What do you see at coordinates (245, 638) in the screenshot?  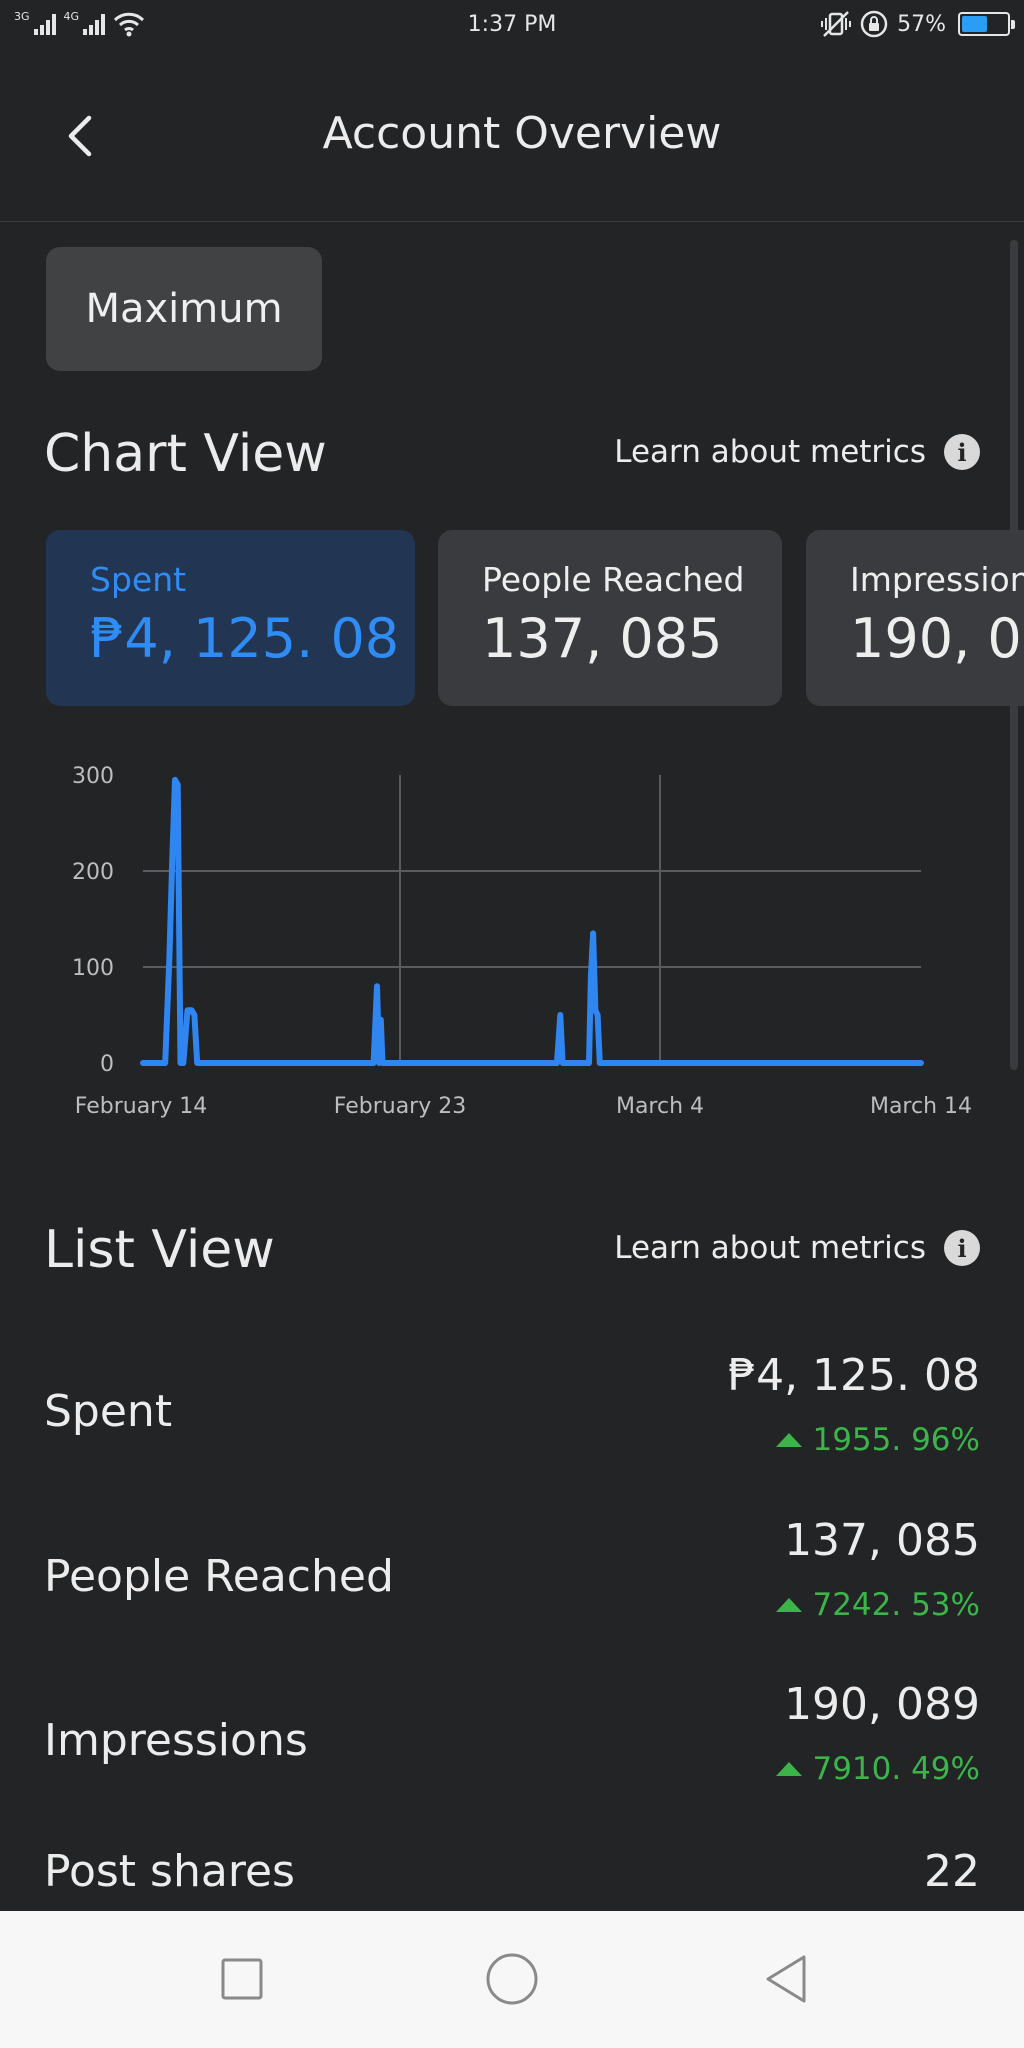 I see `metric-card-value: ₱4, 125. 08` at bounding box center [245, 638].